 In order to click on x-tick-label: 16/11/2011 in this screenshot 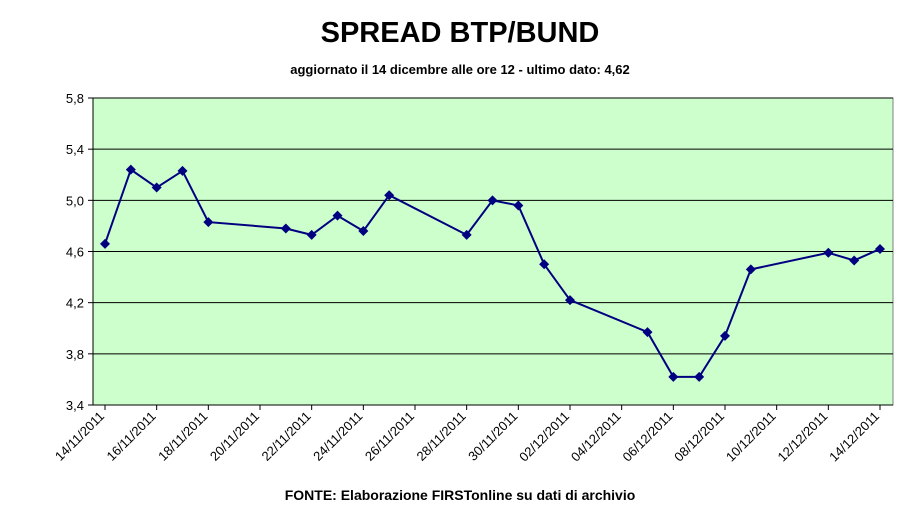, I will do `click(131, 436)`.